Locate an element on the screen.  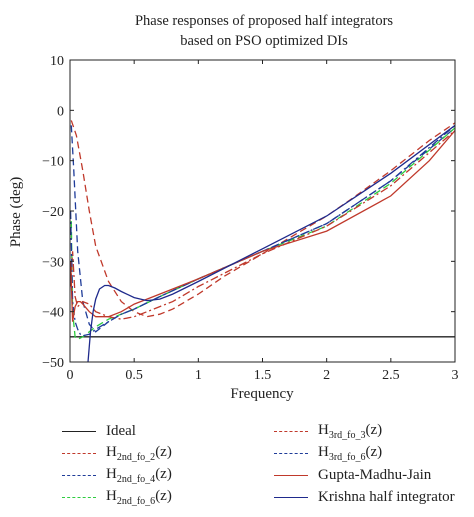
legend-label: Ideal is located at coordinates (121, 430).